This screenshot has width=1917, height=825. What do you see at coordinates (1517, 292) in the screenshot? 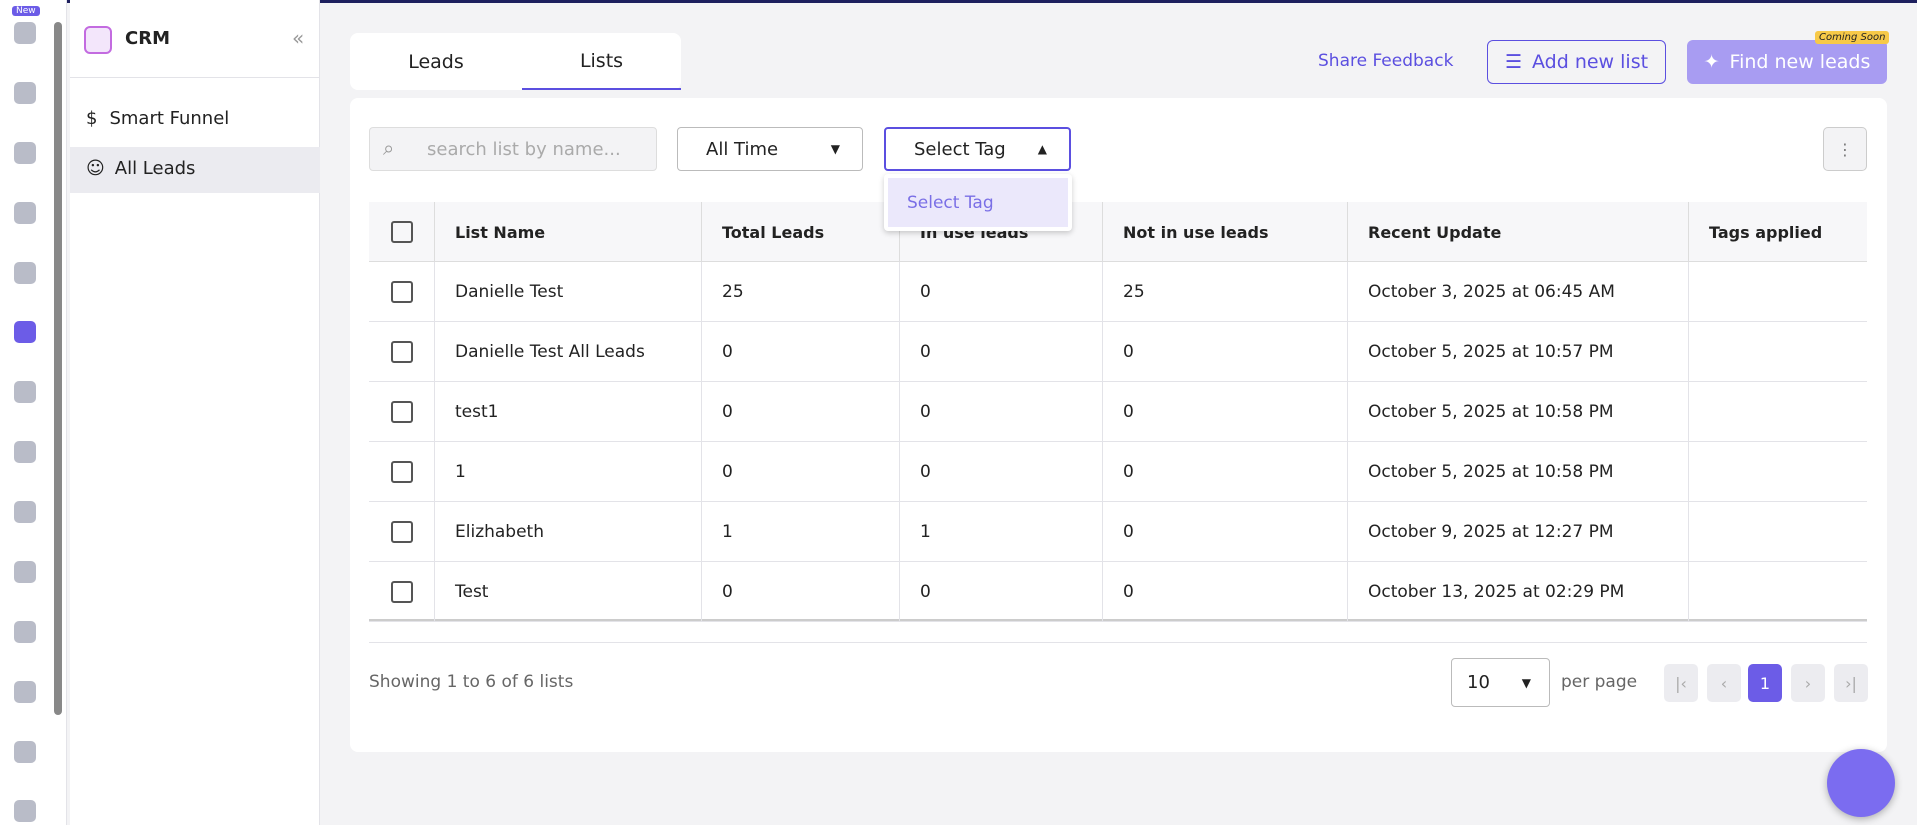
I see `table-cell: October 3, 2025 at 06:45 AM` at bounding box center [1517, 292].